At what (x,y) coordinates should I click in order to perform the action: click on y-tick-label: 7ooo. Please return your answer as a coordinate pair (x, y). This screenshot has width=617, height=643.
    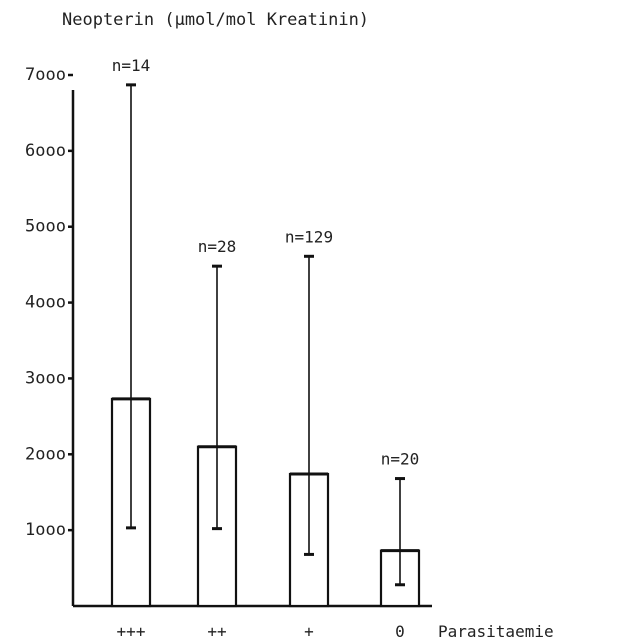
    Looking at the image, I should click on (45, 75).